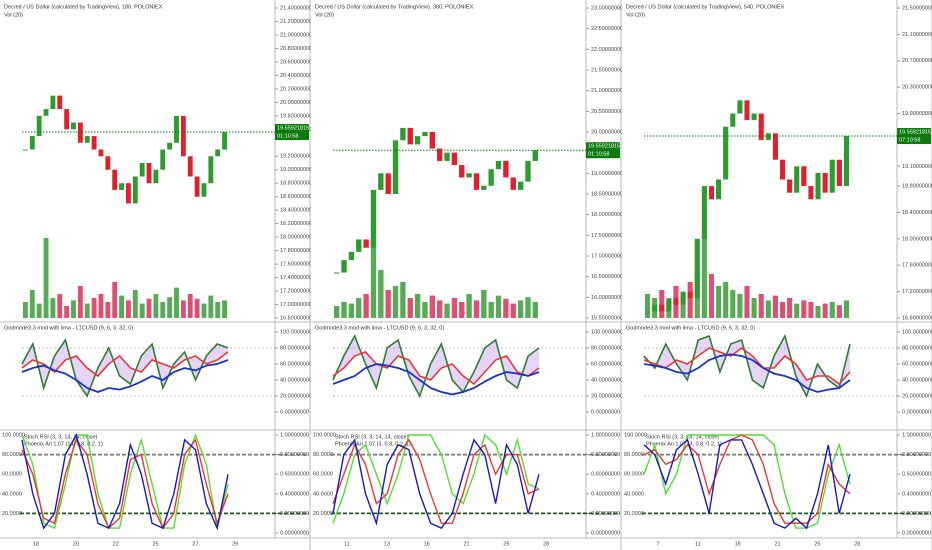 The image size is (932, 550). What do you see at coordinates (296, 116) in the screenshot?
I see `price-tick-label: 19.80000000` at bounding box center [296, 116].